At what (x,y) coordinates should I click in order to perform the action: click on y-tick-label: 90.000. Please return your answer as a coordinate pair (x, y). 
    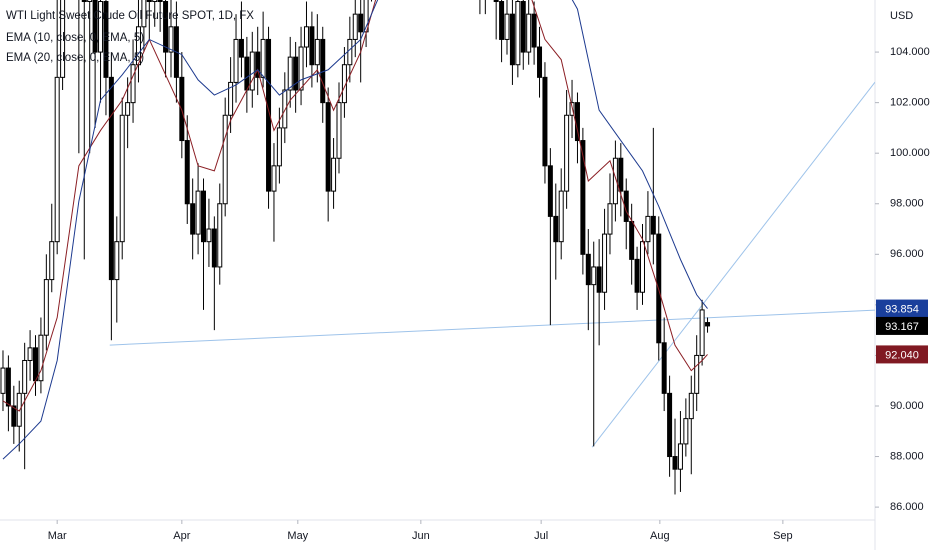
    Looking at the image, I should click on (907, 406).